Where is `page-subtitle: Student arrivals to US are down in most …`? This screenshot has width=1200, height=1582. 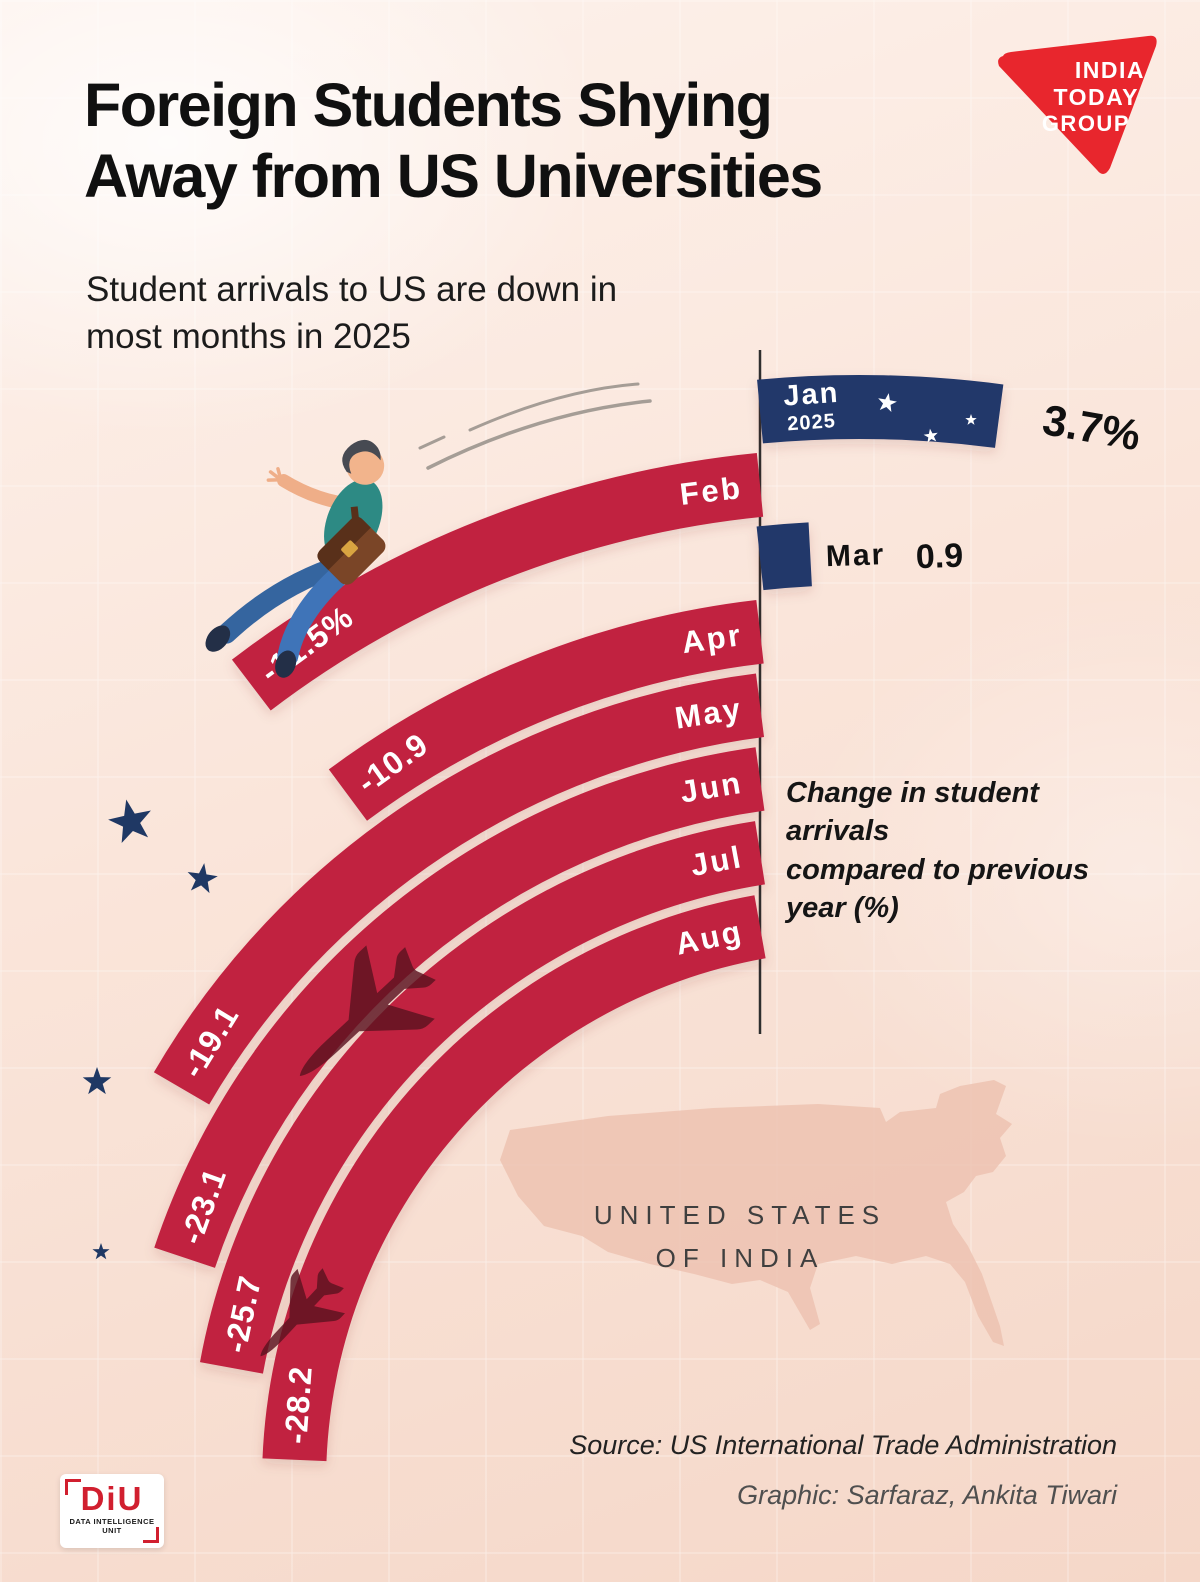
page-subtitle: Student arrivals to US are down in most … is located at coordinates (352, 313).